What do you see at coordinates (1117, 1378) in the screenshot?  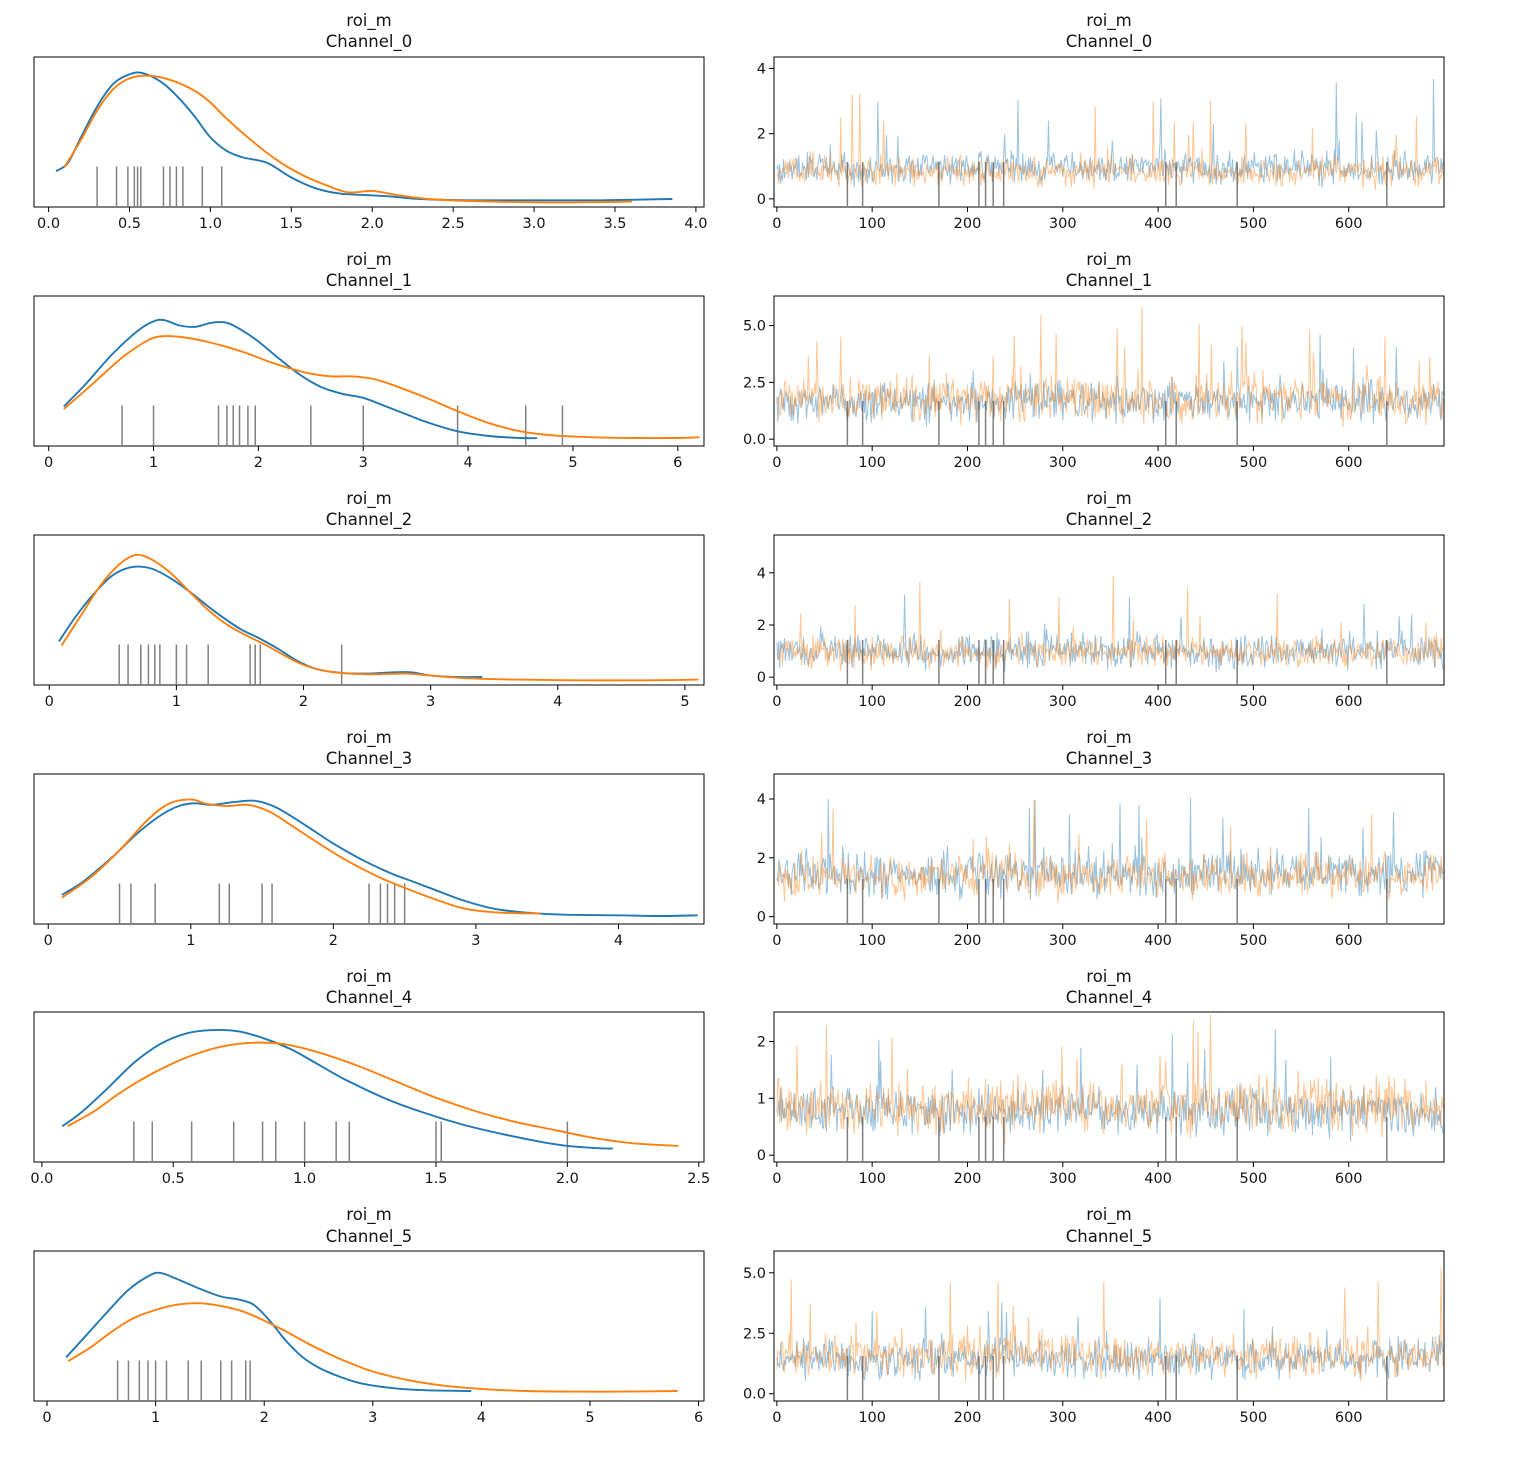 I see `event-lines` at bounding box center [1117, 1378].